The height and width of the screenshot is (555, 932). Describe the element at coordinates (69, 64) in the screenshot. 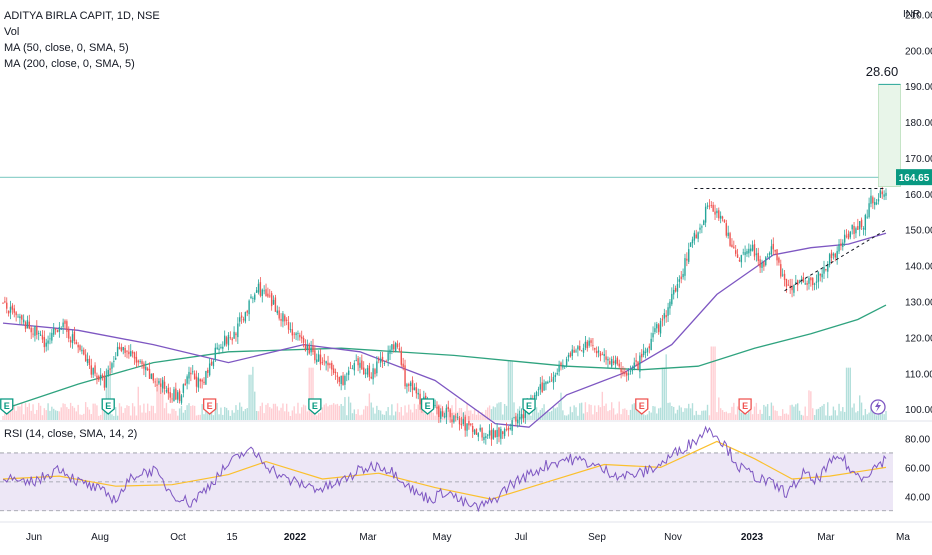

I see `ma200-legend: MA (200, close, 0, SMA, 5)` at that location.